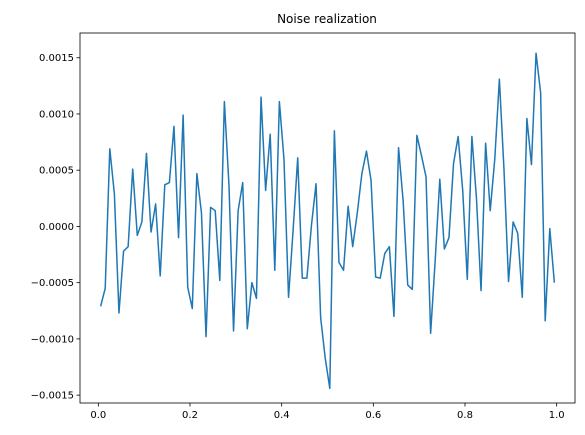 The height and width of the screenshot is (435, 585). Describe the element at coordinates (52, 396) in the screenshot. I see `y-tick-label: −0.0015` at that location.